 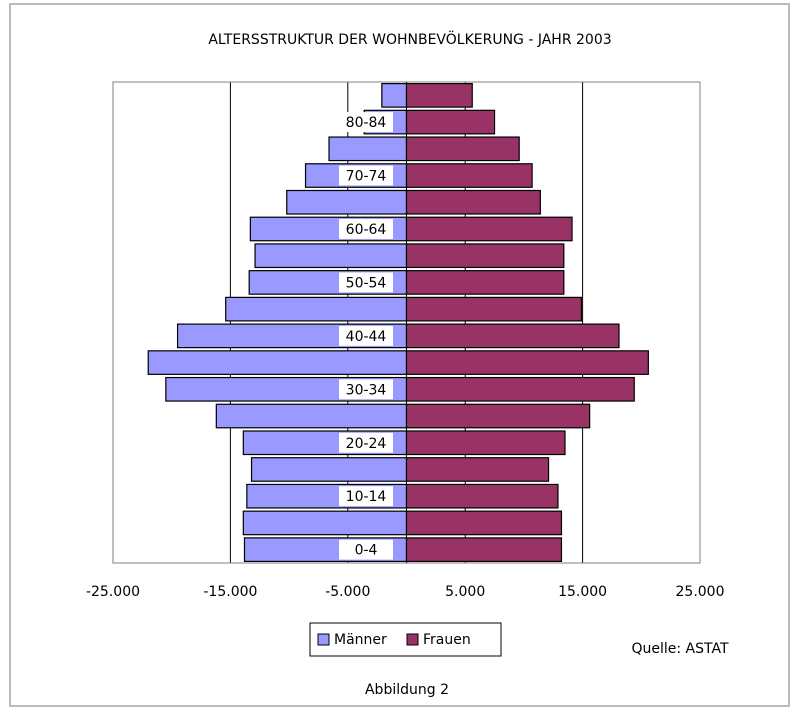 I want to click on category-label: 60-64, so click(x=366, y=230).